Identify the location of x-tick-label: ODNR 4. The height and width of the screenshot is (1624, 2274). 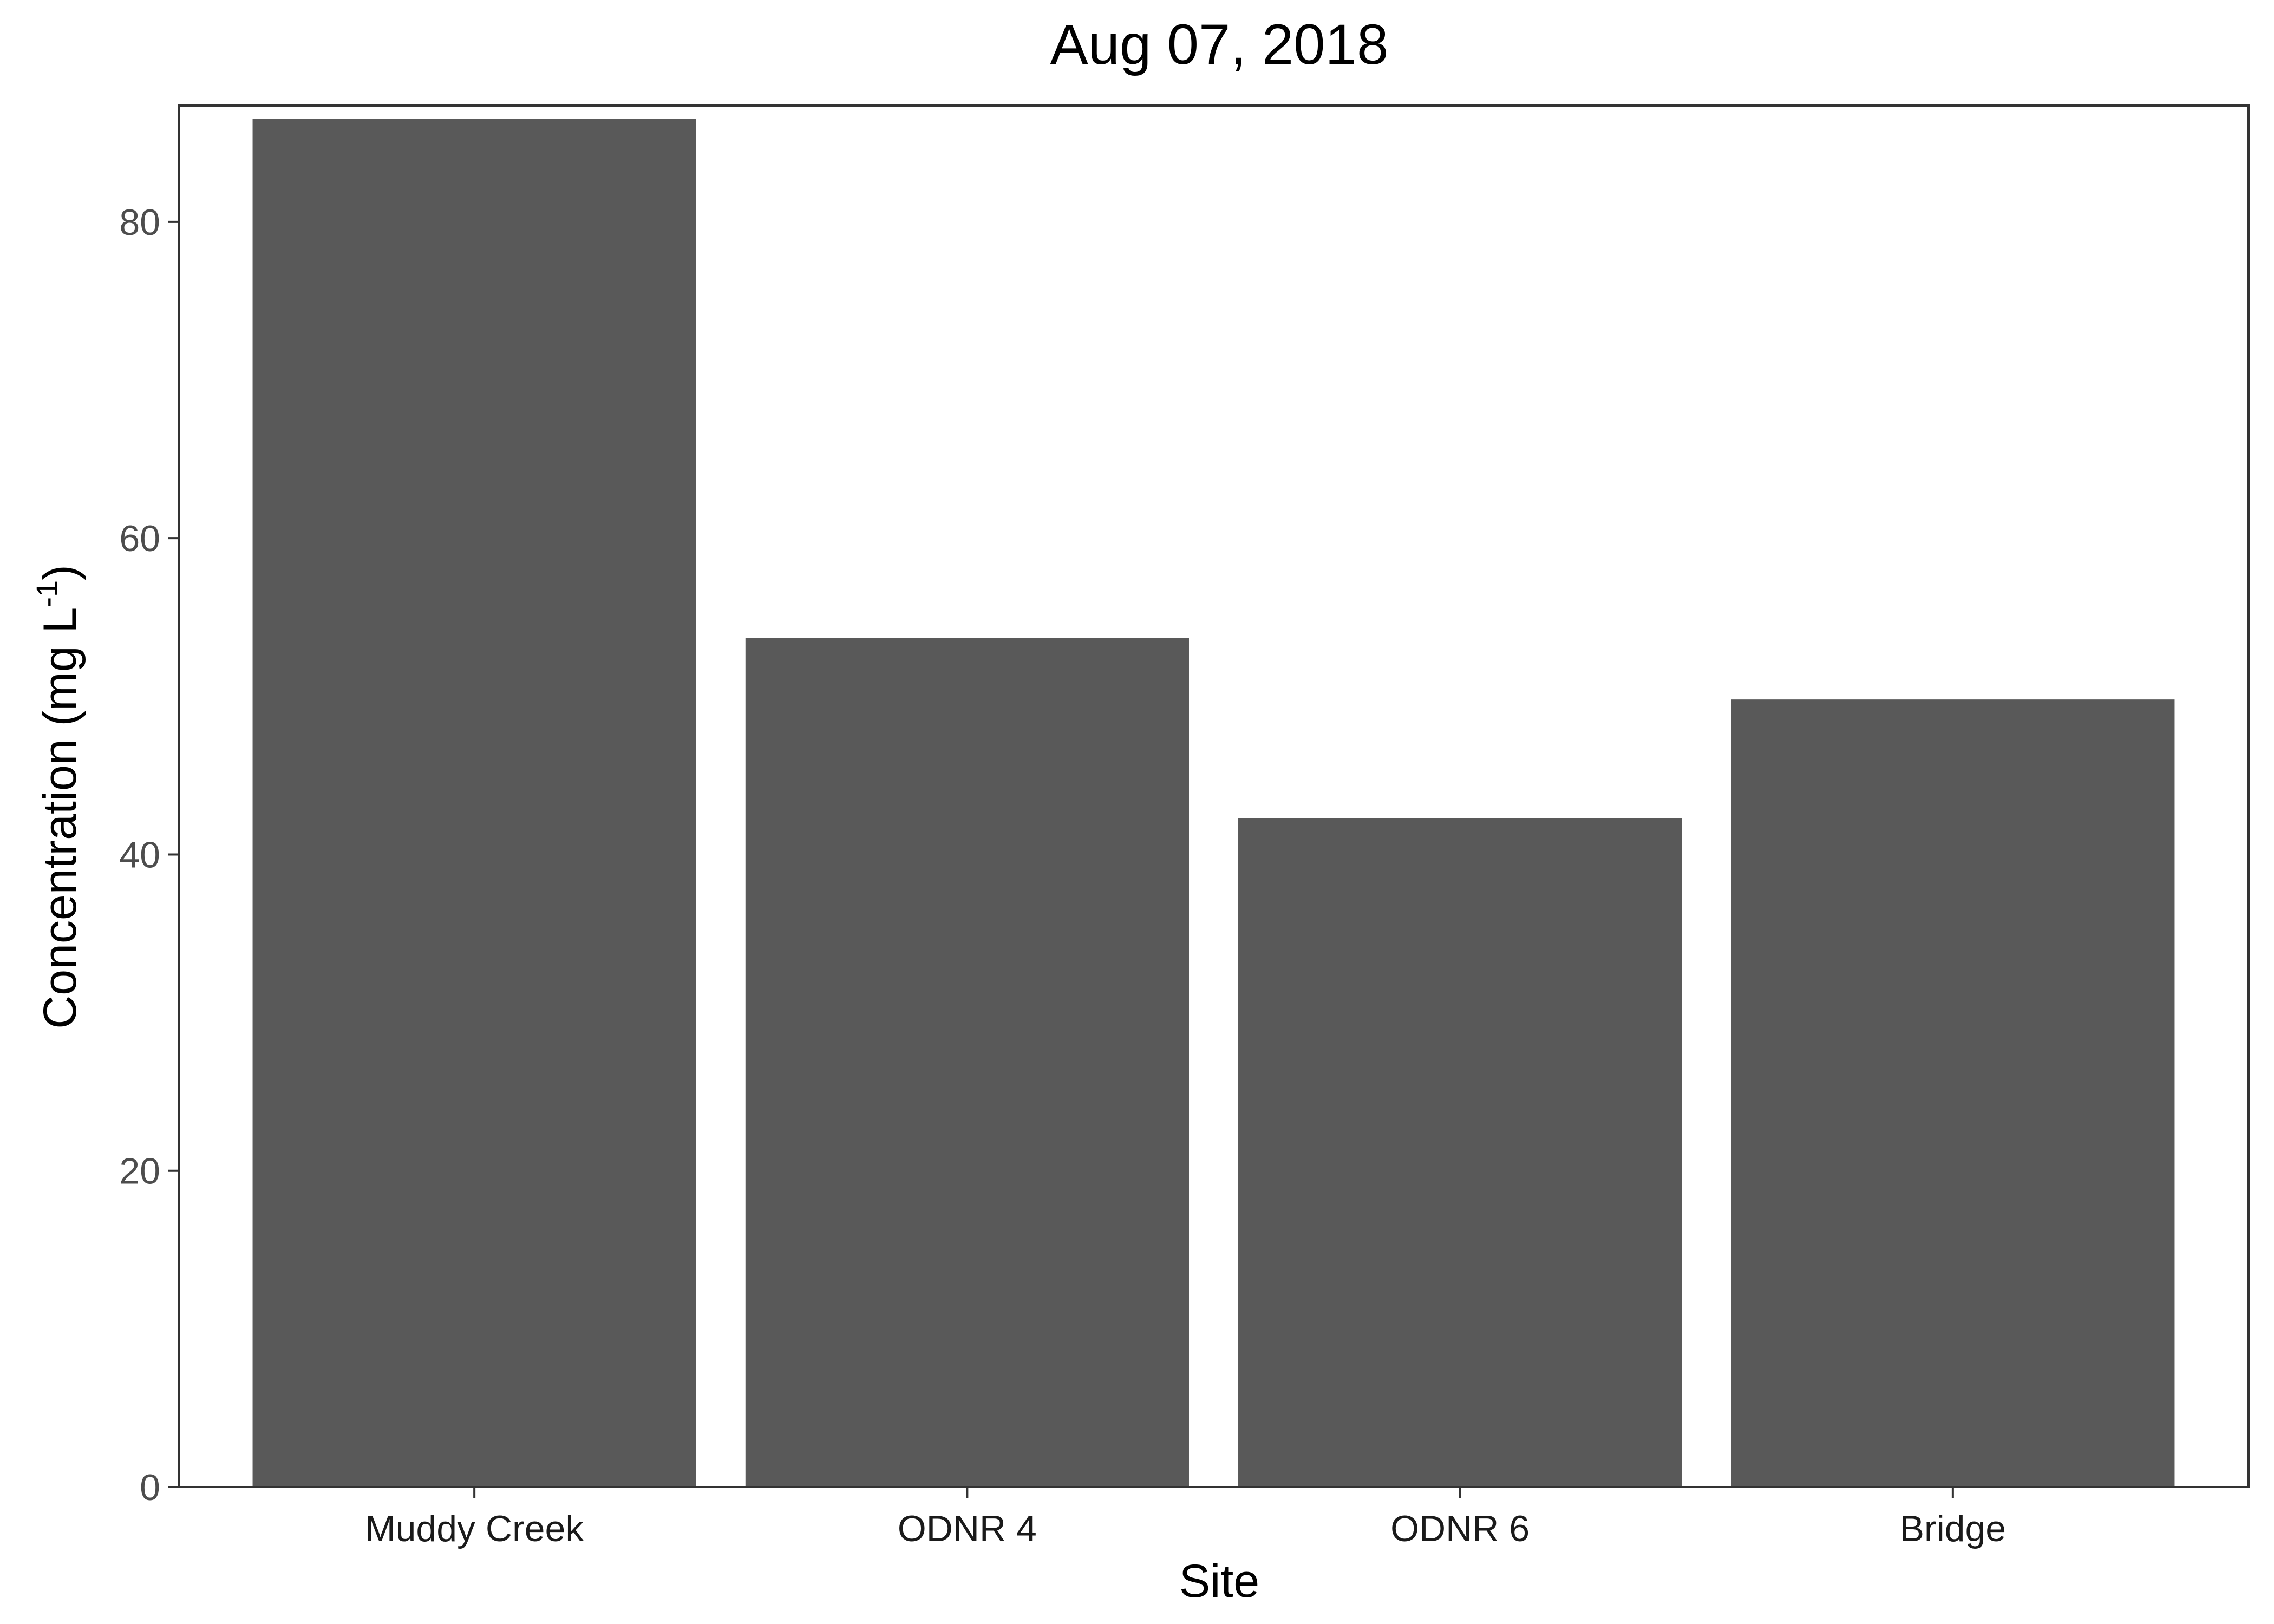
(968, 1528).